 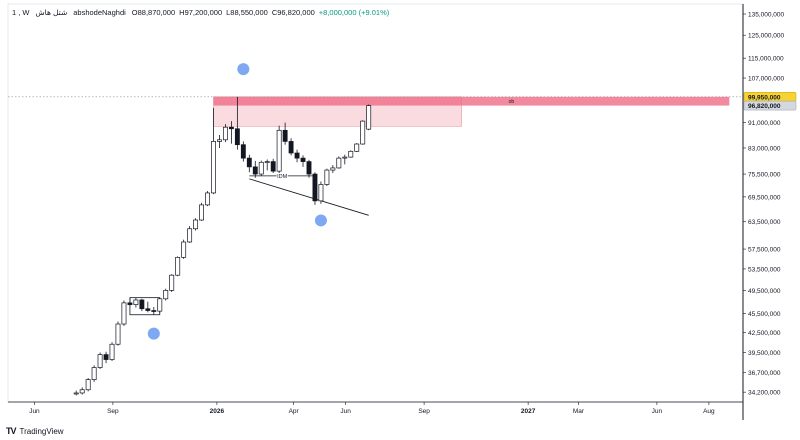 What do you see at coordinates (293, 12) in the screenshot?
I see `legend-close: C96,820,000` at bounding box center [293, 12].